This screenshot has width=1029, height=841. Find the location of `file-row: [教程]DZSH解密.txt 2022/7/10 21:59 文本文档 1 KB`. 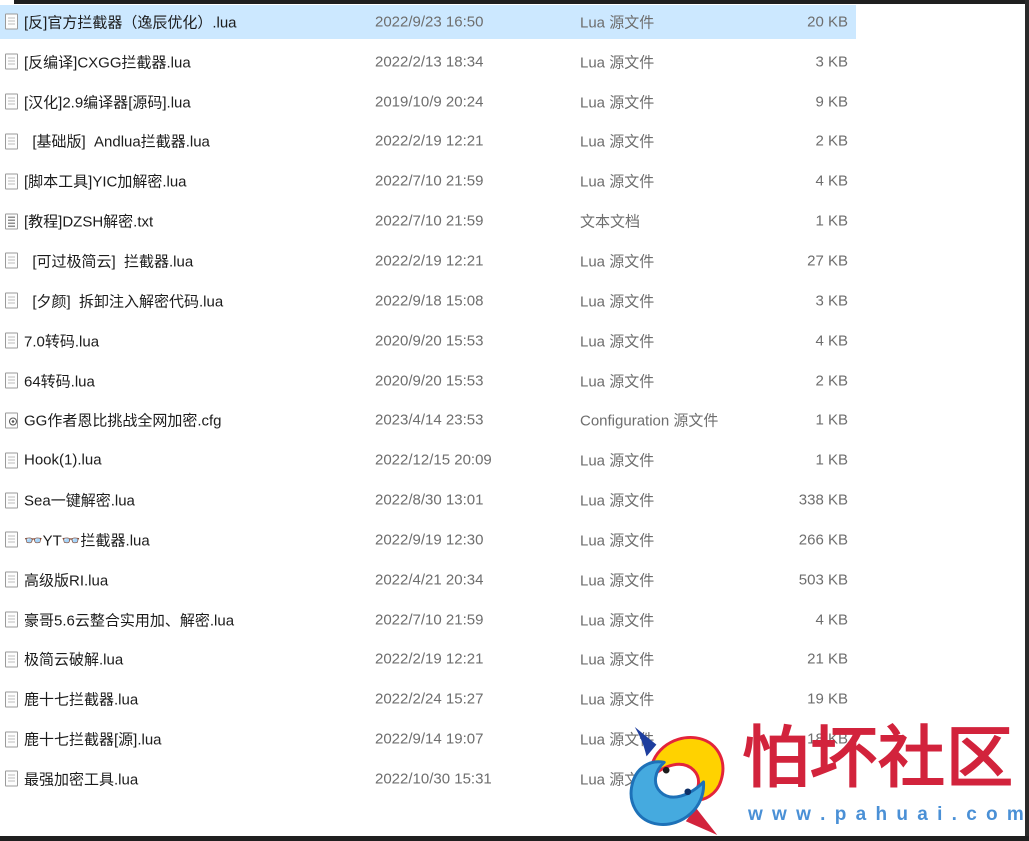

file-row: [教程]DZSH解密.txt 2022/7/10 21:59 文本文档 1 KB is located at coordinates (512, 221).